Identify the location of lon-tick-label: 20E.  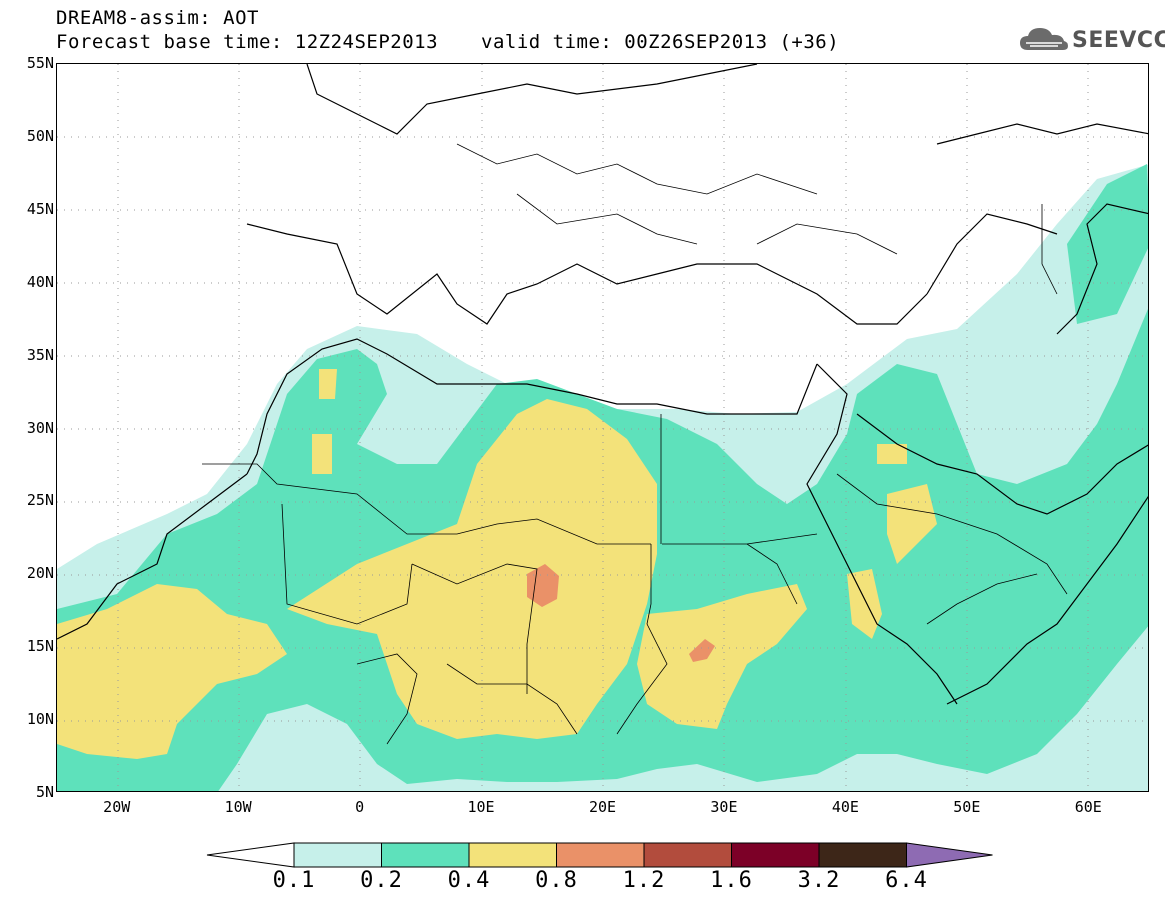
(602, 807).